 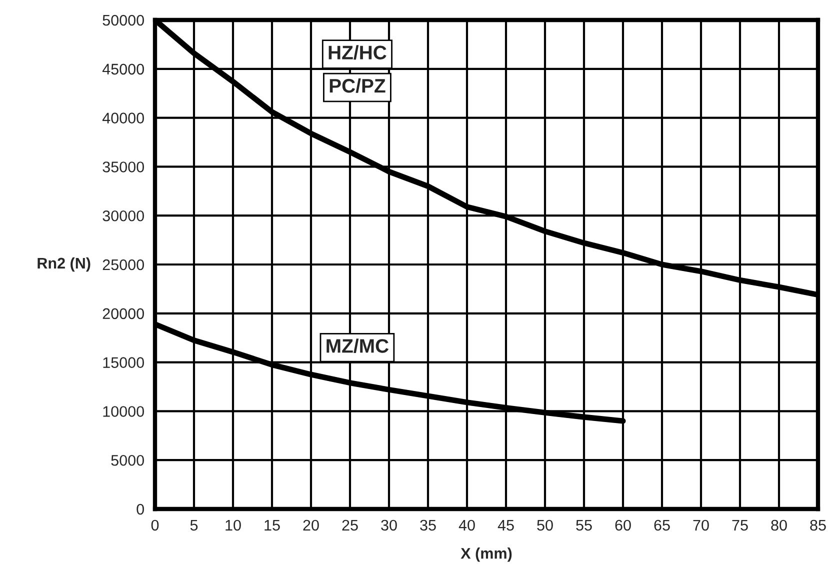 What do you see at coordinates (272, 525) in the screenshot?
I see `x-tick-label: 15` at bounding box center [272, 525].